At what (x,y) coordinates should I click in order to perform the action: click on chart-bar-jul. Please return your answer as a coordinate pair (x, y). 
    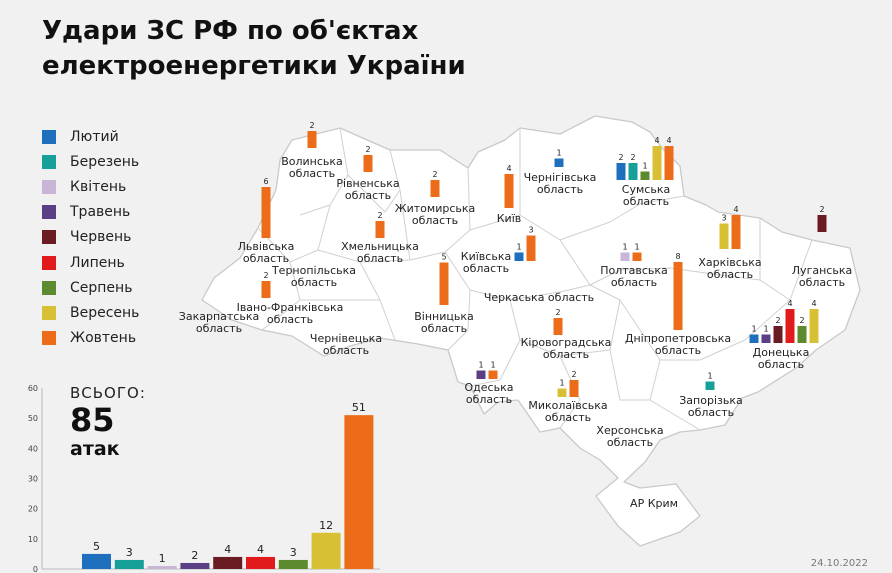
    Looking at the image, I should click on (260, 562).